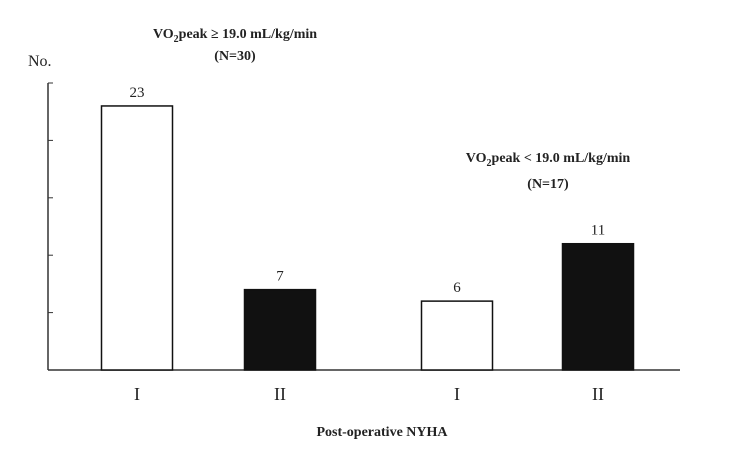 This screenshot has height=466, width=729. I want to click on bar-group1-II, so click(280, 329).